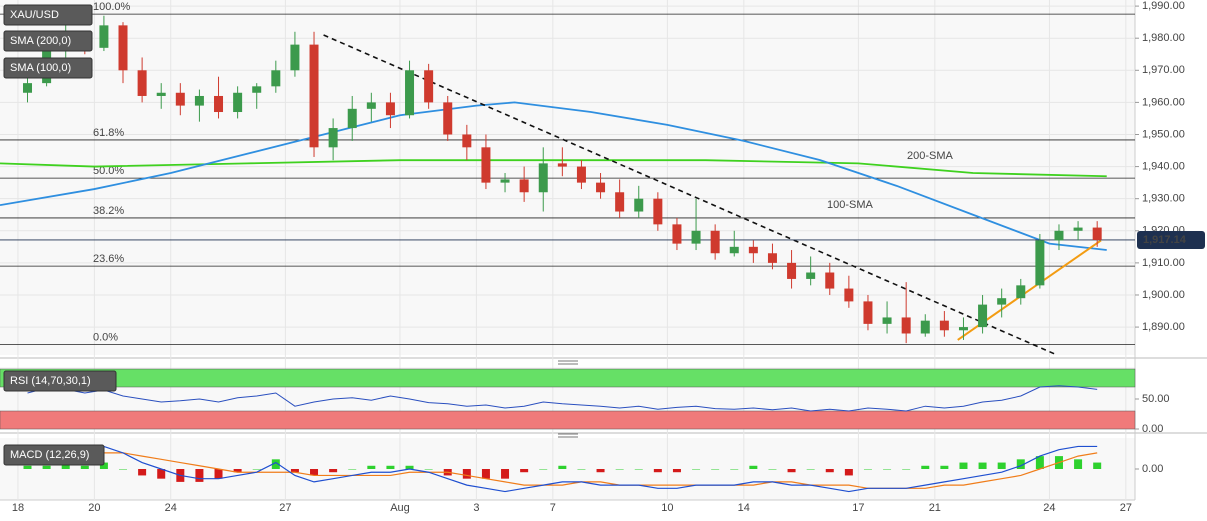 The image size is (1207, 521). What do you see at coordinates (108, 259) in the screenshot?
I see `fib-label: 23.6%` at bounding box center [108, 259].